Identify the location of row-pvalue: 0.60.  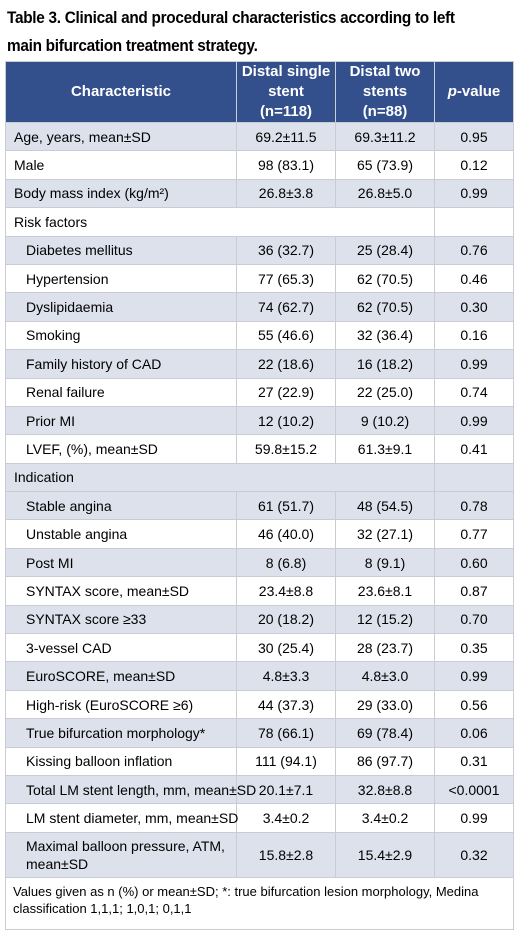
(474, 562).